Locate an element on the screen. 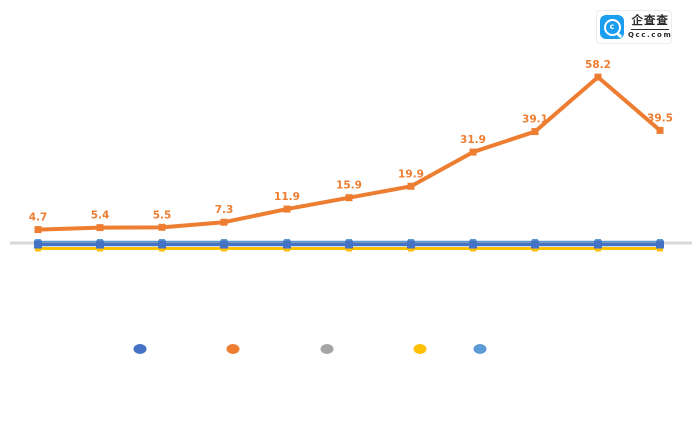 The height and width of the screenshot is (428, 700). data-label: 7.3 is located at coordinates (224, 210).